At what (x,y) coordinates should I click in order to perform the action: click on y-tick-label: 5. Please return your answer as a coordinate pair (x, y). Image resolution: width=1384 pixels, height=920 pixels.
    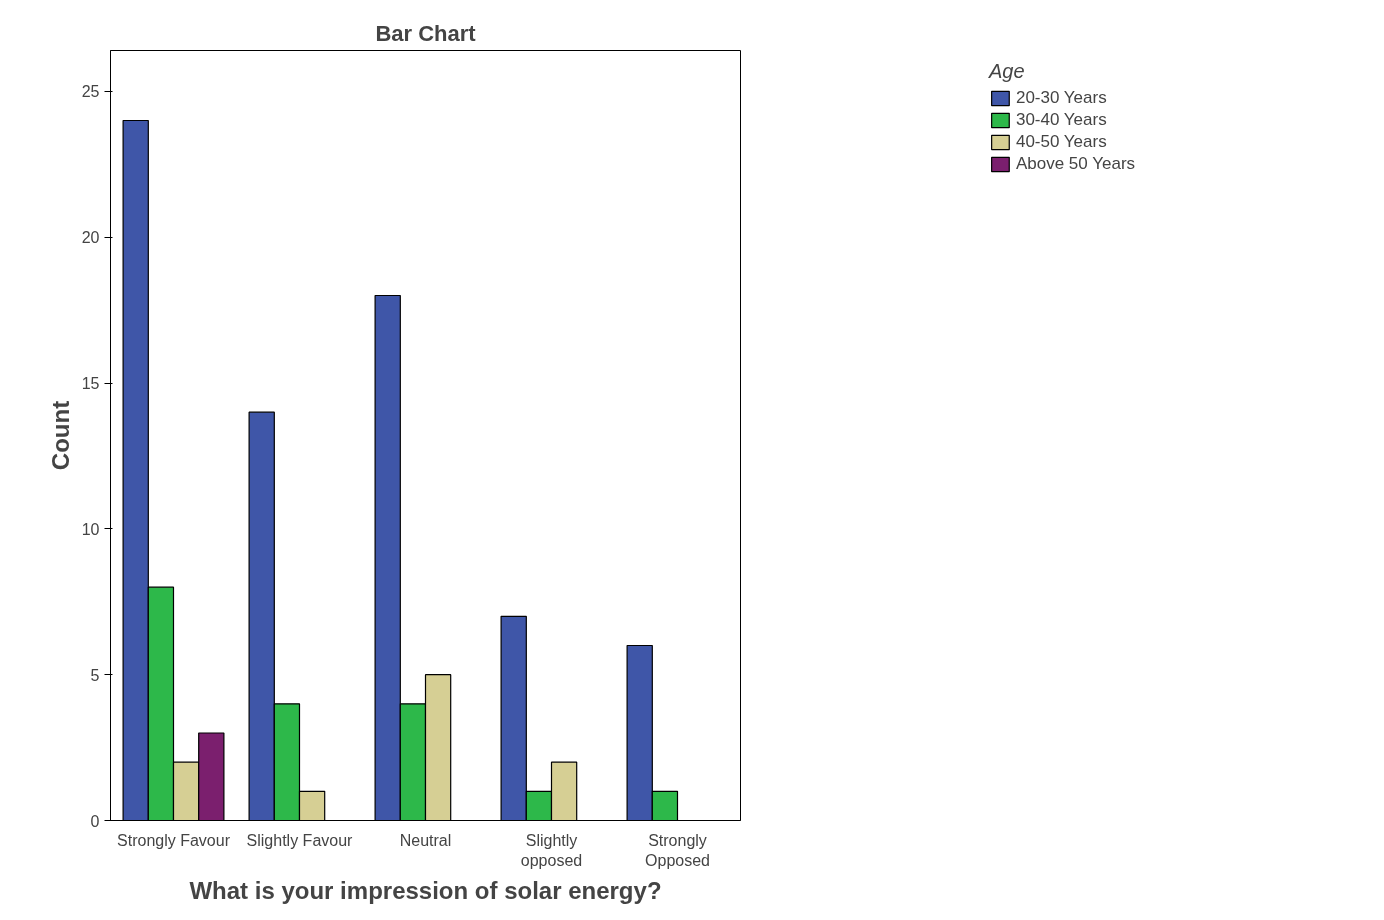
    Looking at the image, I should click on (95, 675).